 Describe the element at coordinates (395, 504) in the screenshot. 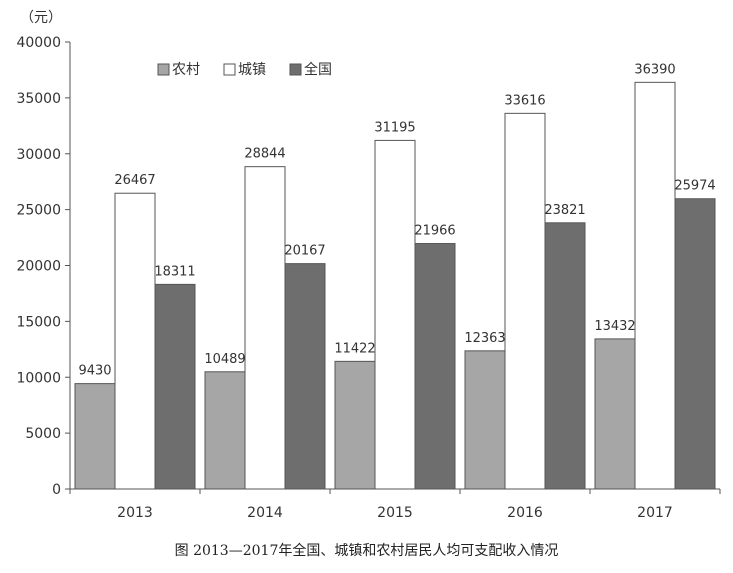

I see `x-axis: 2013 2014 2015 2016 2017` at that location.